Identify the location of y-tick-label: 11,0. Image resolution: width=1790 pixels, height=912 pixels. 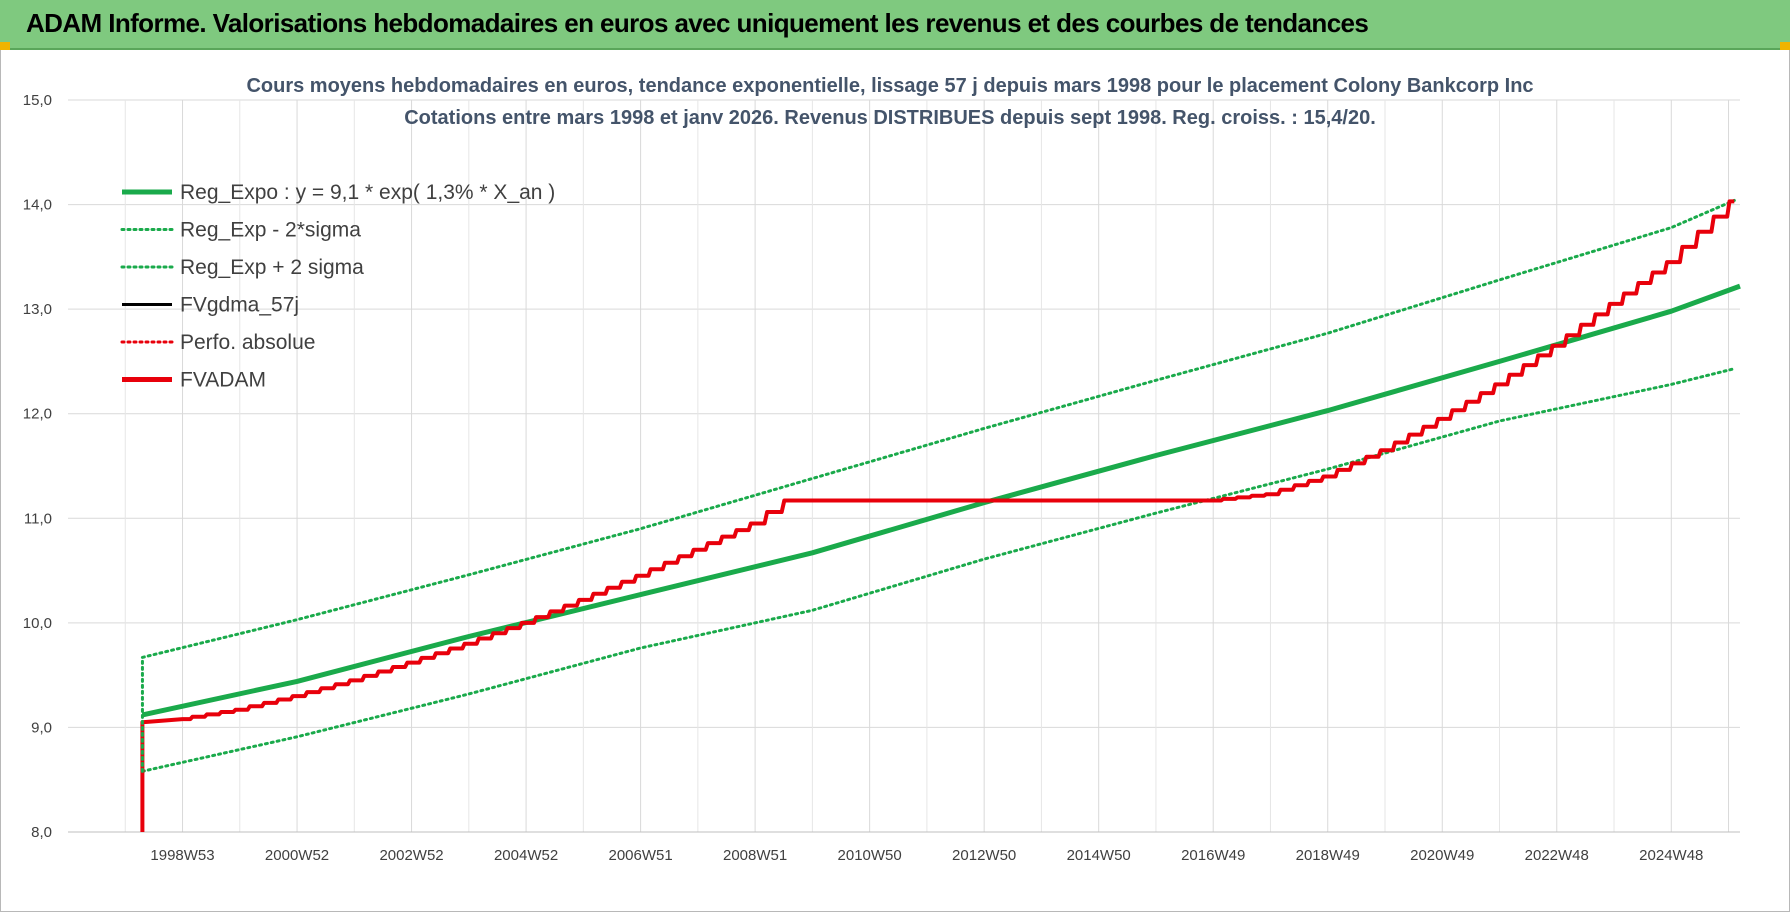
(38, 518).